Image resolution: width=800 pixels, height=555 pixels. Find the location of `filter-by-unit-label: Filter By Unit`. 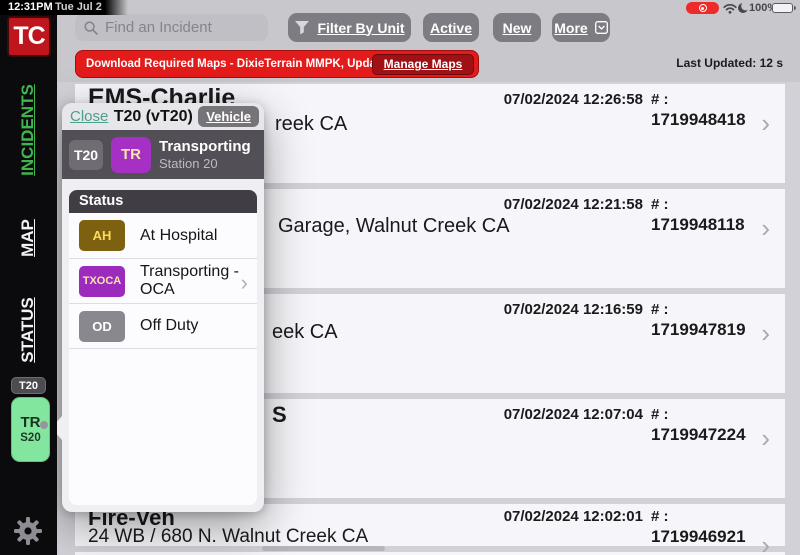

filter-by-unit-label: Filter By Unit is located at coordinates (361, 27).